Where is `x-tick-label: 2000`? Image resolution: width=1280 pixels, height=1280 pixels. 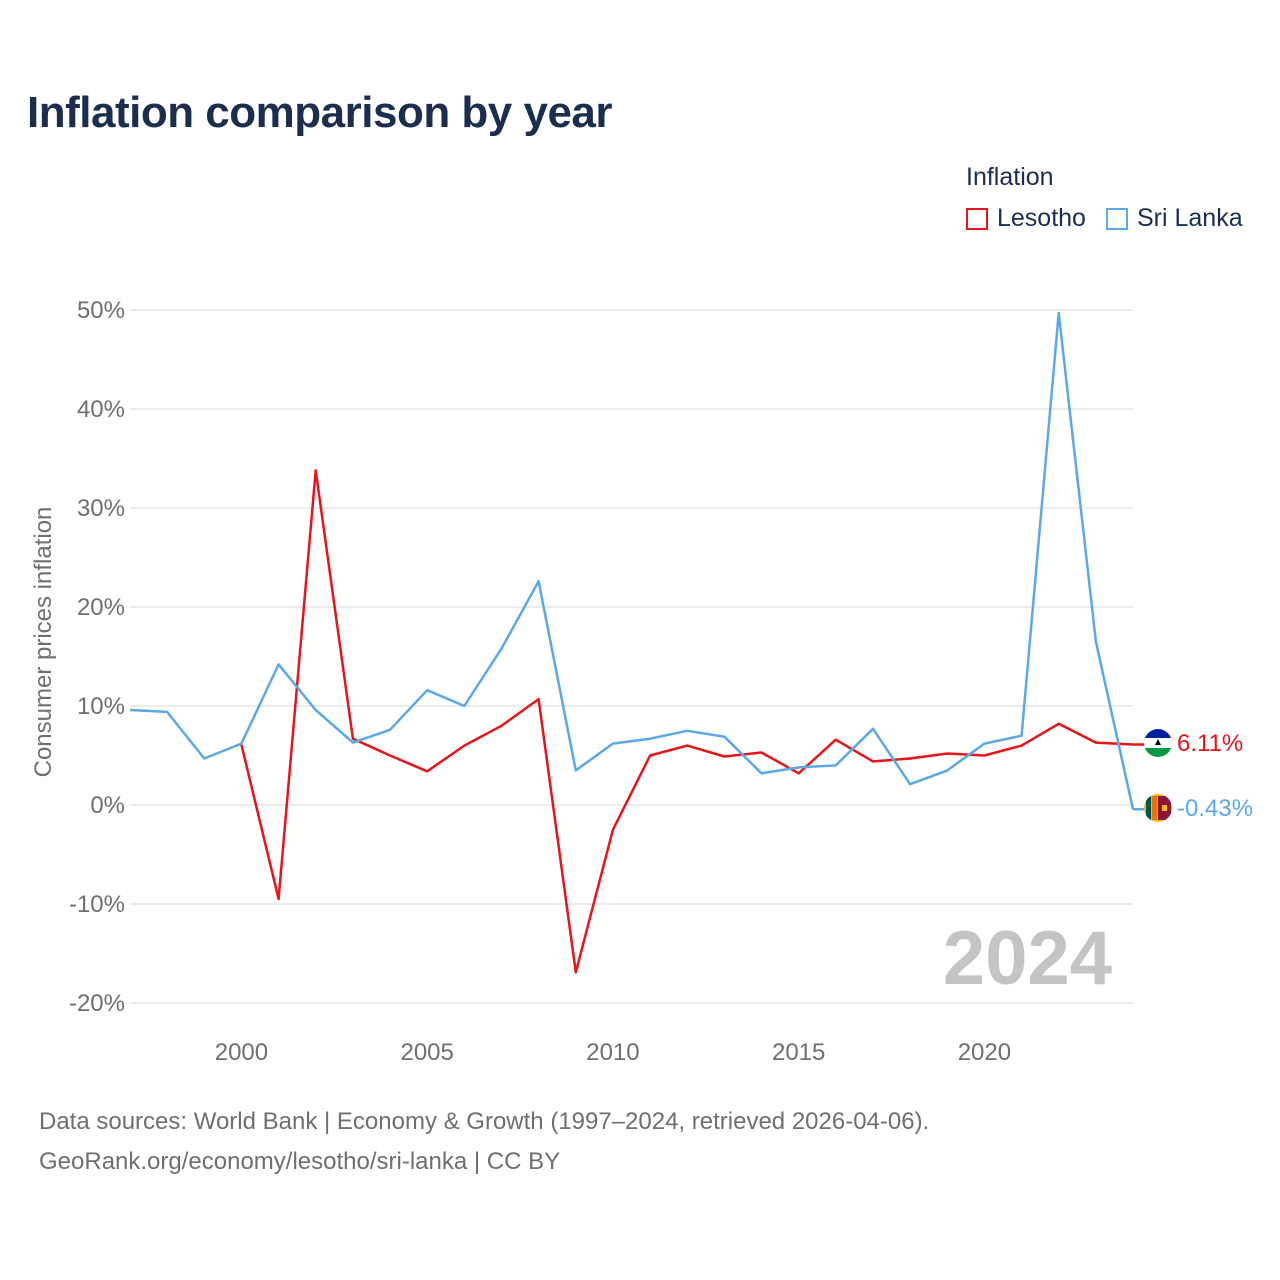
x-tick-label: 2000 is located at coordinates (241, 1052).